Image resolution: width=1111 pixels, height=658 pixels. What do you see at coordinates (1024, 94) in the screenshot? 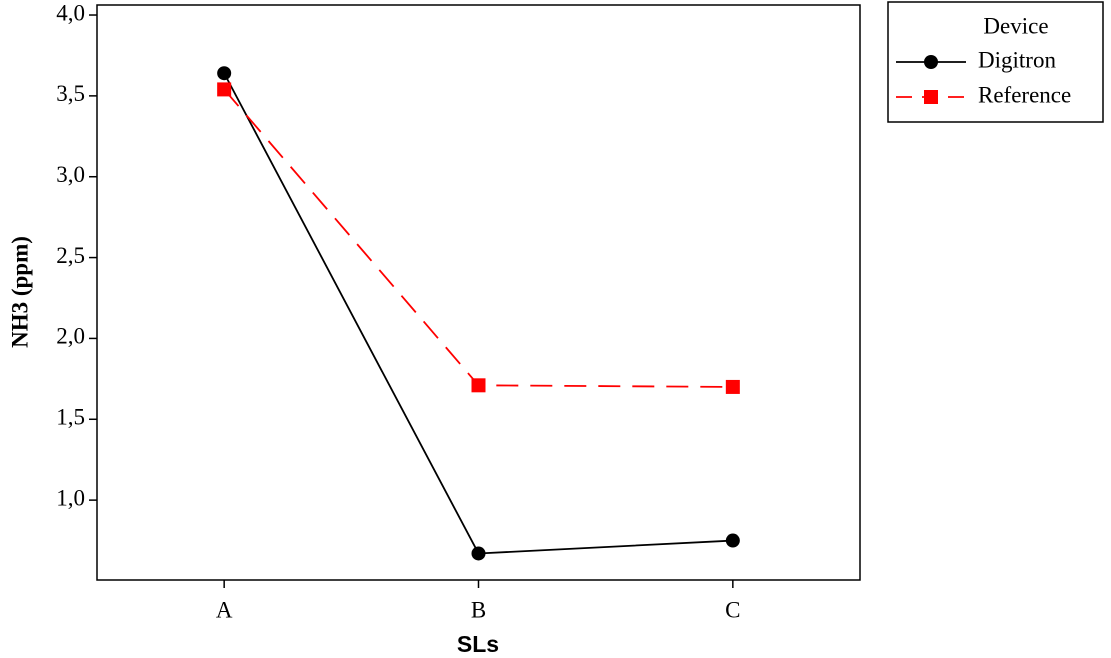
I see `legend-label: Reference` at bounding box center [1024, 94].